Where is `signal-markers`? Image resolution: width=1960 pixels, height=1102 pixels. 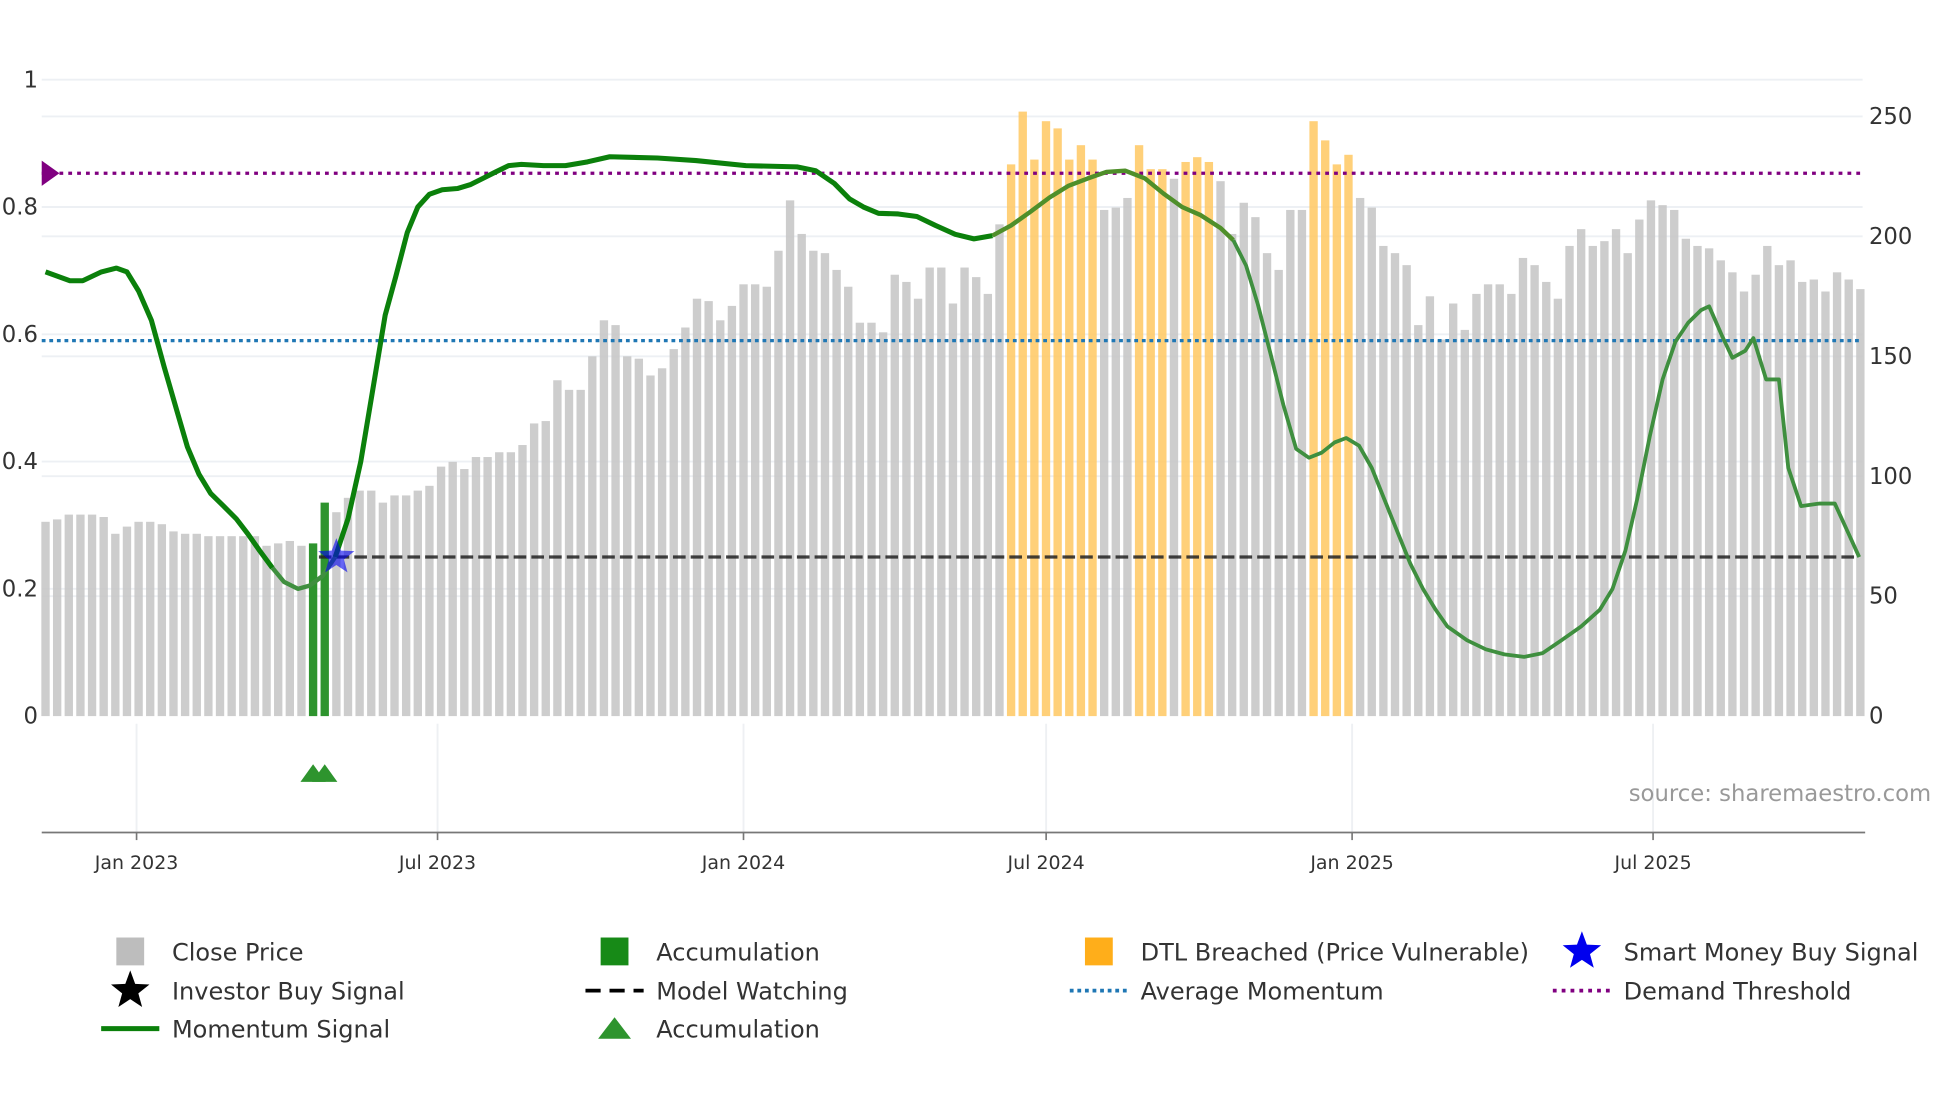 signal-markers is located at coordinates (198, 471).